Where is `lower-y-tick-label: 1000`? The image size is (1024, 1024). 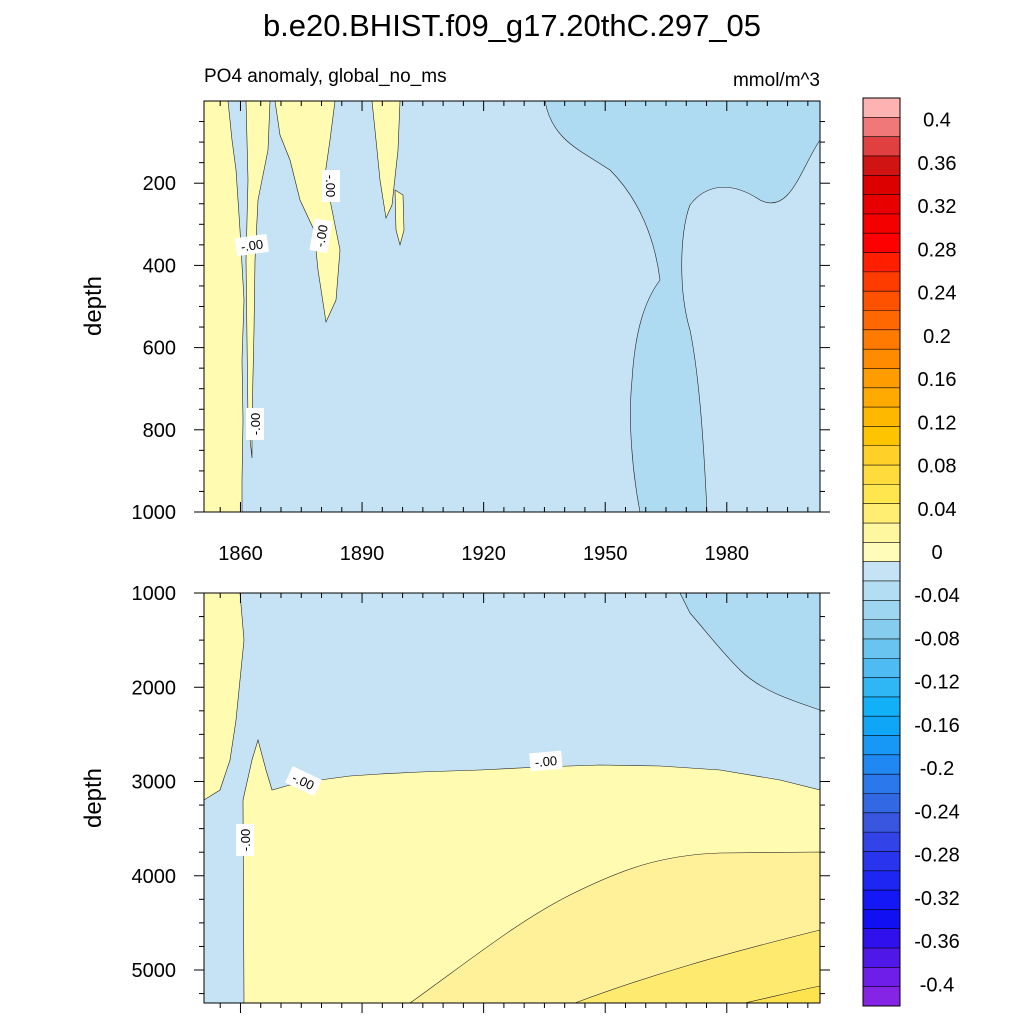 lower-y-tick-label: 1000 is located at coordinates (154, 594).